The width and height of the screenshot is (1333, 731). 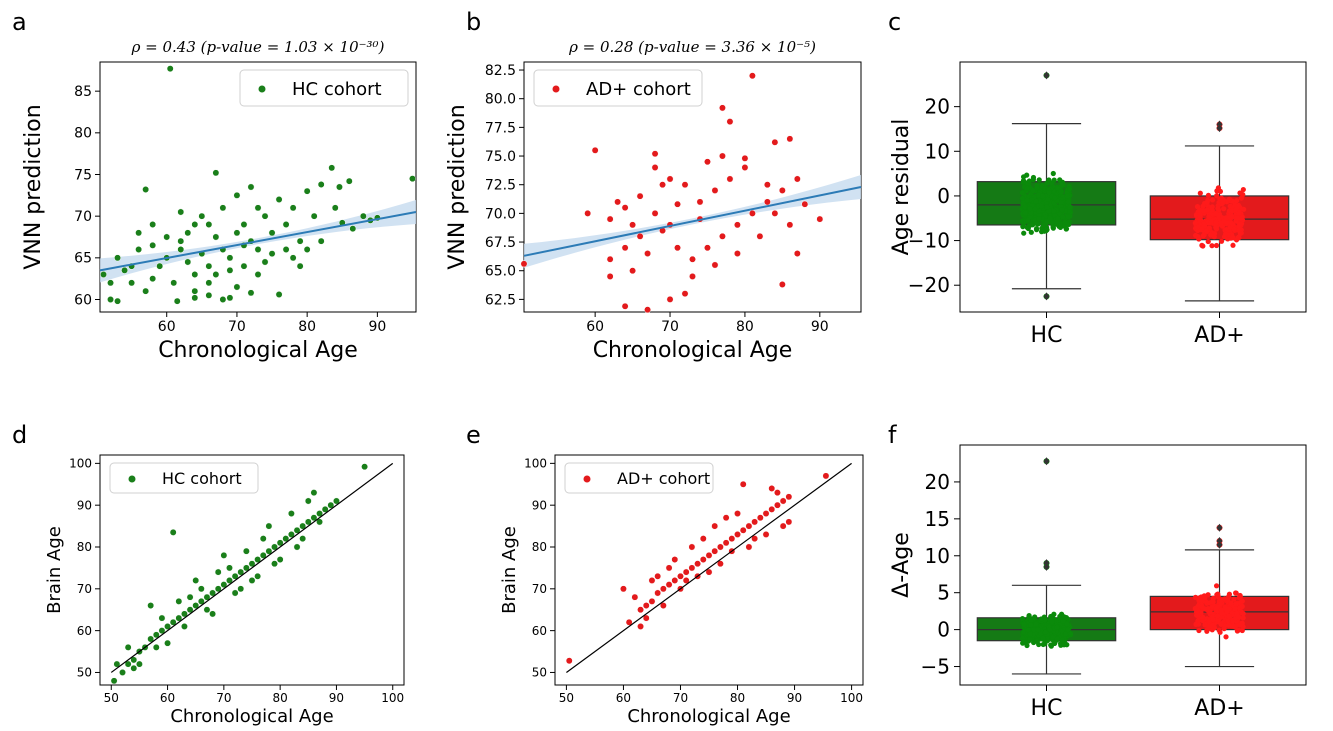 I want to click on y-axis-label: Δ-Age, so click(x=901, y=565).